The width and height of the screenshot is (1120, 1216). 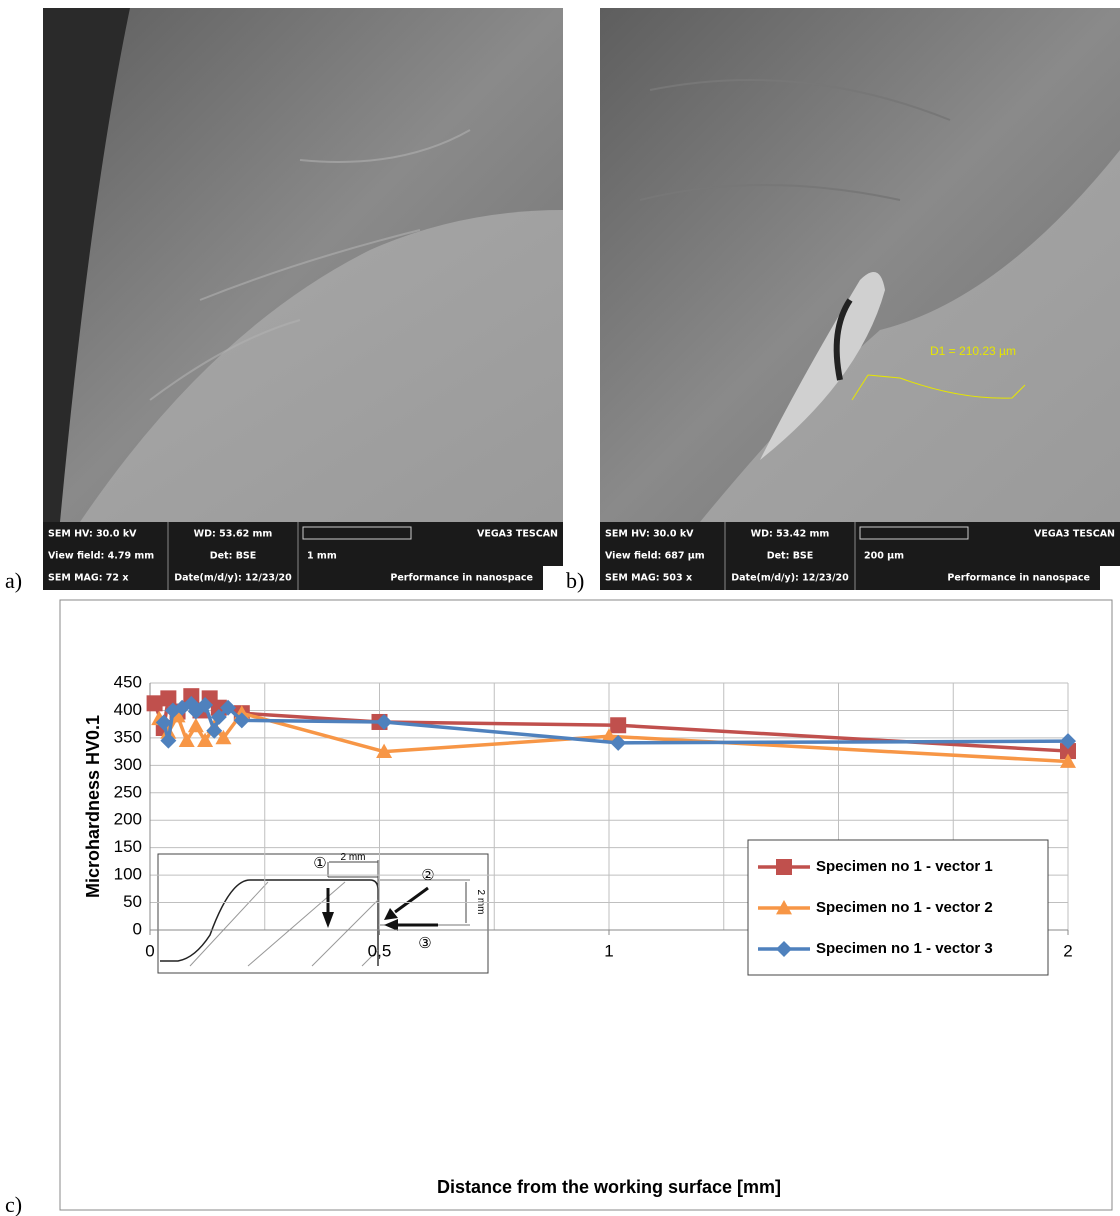 What do you see at coordinates (149, 950) in the screenshot?
I see `x-tick-label: 0` at bounding box center [149, 950].